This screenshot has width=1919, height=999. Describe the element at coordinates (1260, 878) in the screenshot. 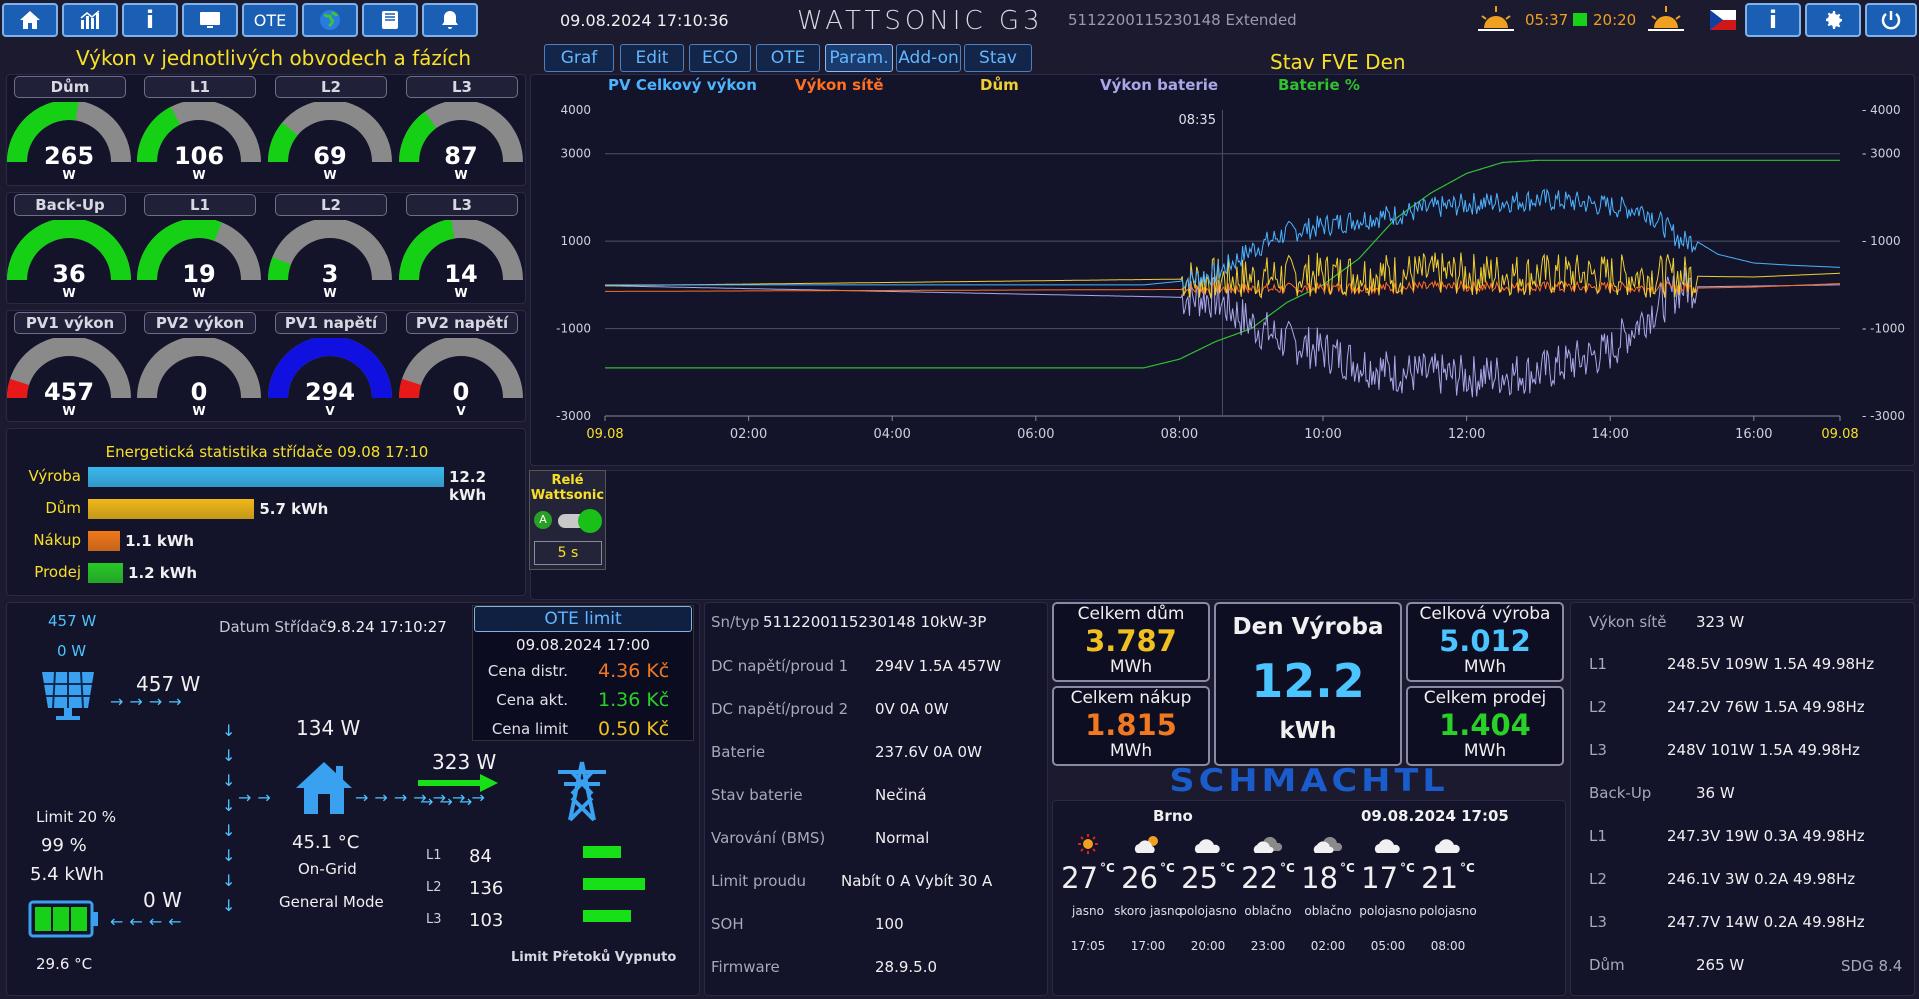

I see `forecast-temp: 22` at that location.